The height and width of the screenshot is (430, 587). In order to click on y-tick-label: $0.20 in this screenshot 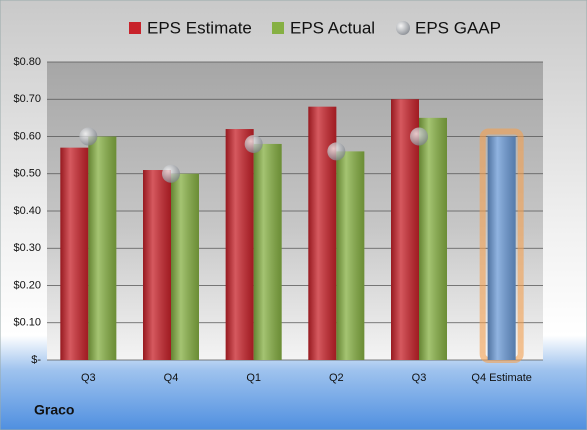, I will do `click(27, 285)`.